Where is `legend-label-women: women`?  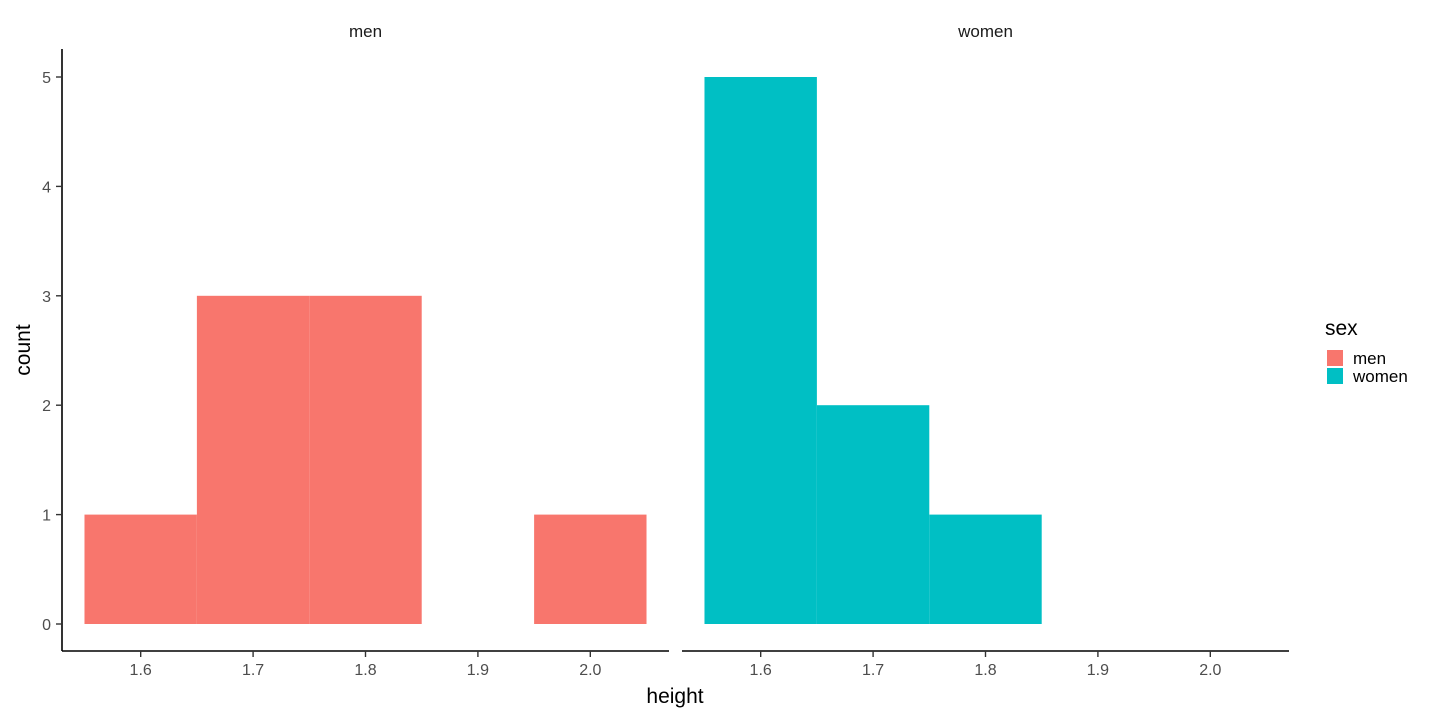 legend-label-women: women is located at coordinates (1380, 376).